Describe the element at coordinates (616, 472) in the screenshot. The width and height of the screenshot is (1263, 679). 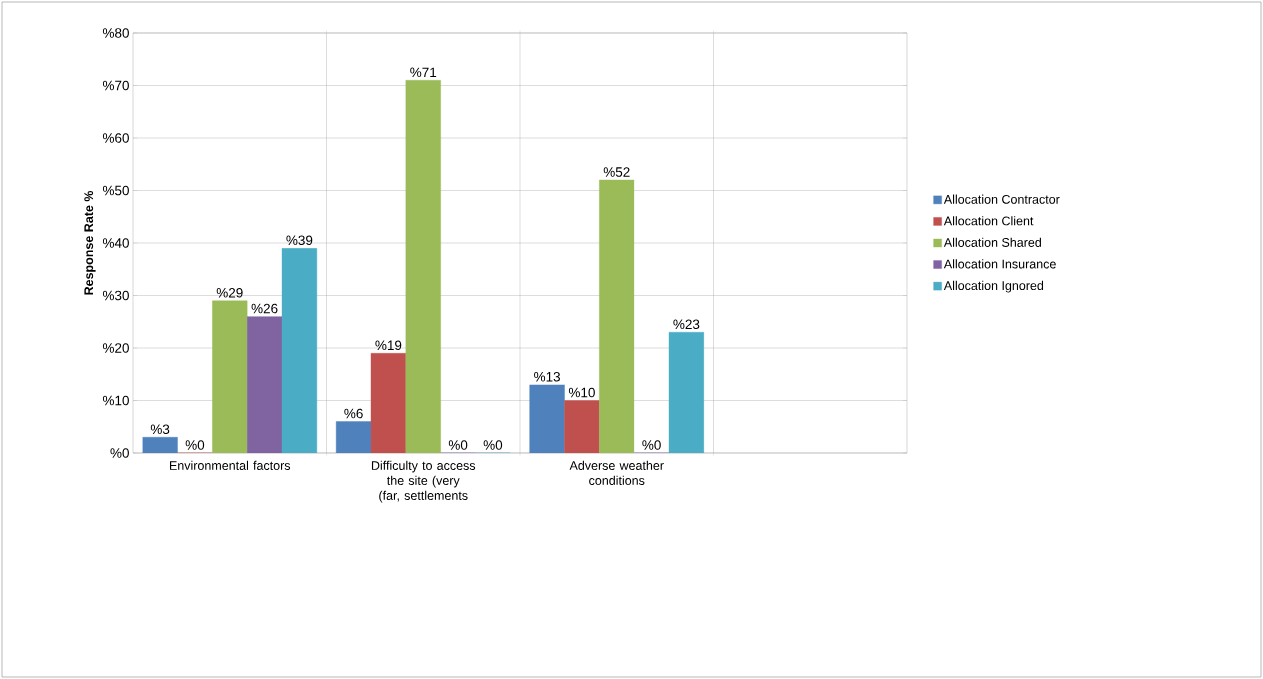
I see `x-tick-label: Adverse weather conditions` at that location.